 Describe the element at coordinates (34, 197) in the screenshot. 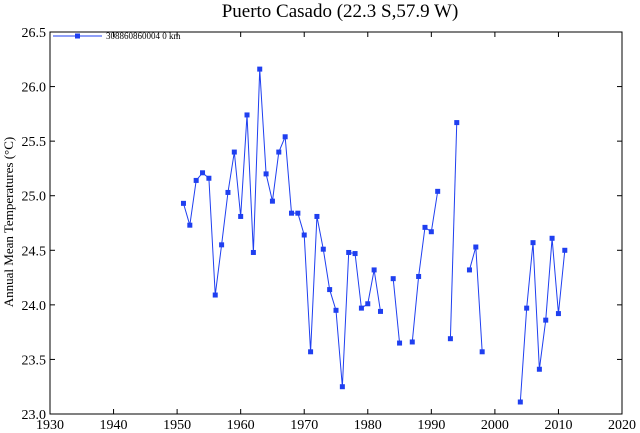

I see `y-tick-label: 25.0` at that location.